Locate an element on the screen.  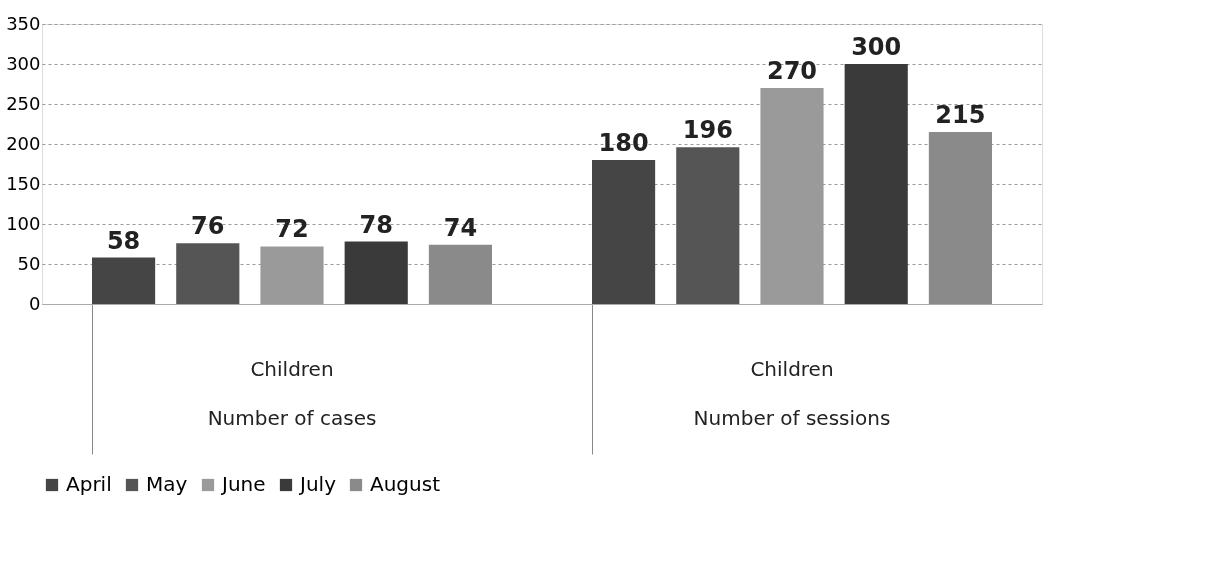
data-label: 300 is located at coordinates (876, 47).